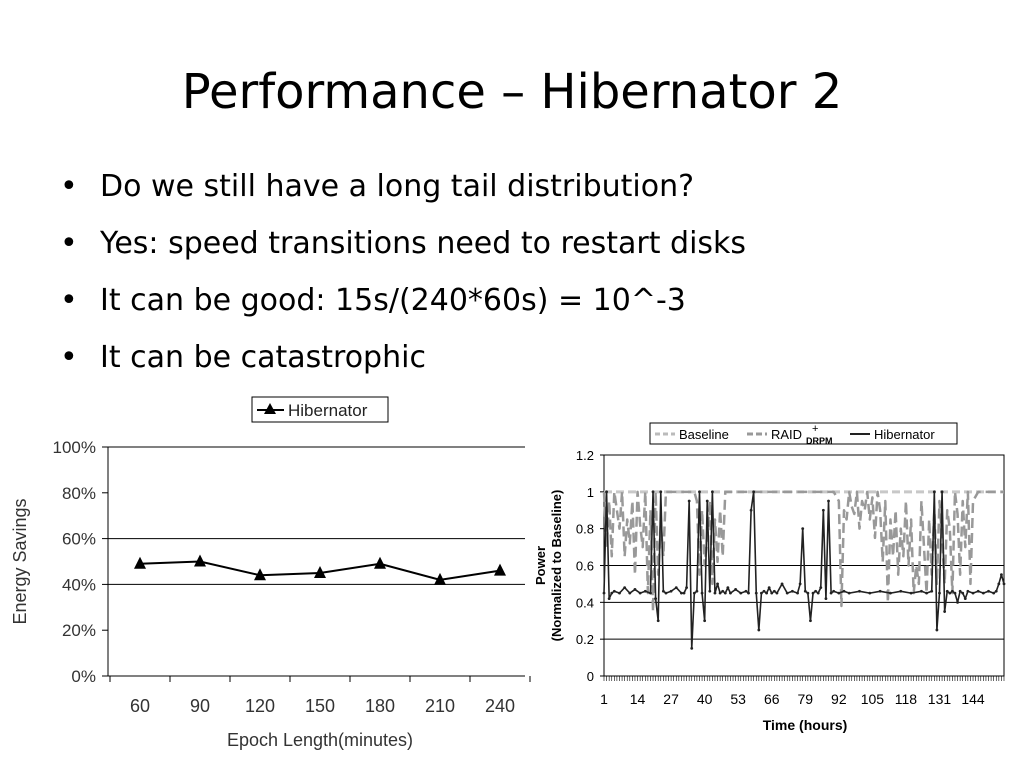 This screenshot has height=768, width=1024. Describe the element at coordinates (83, 676) in the screenshot. I see `y-tick-label: 0%` at that location.